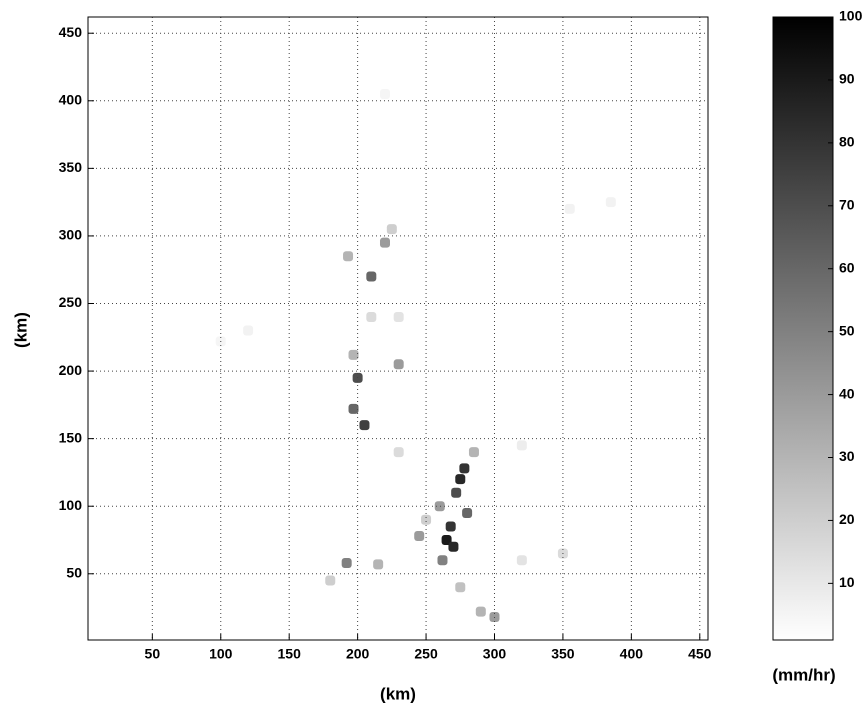 The height and width of the screenshot is (715, 868). What do you see at coordinates (71, 505) in the screenshot?
I see `y-tick-label: 100` at bounding box center [71, 505].